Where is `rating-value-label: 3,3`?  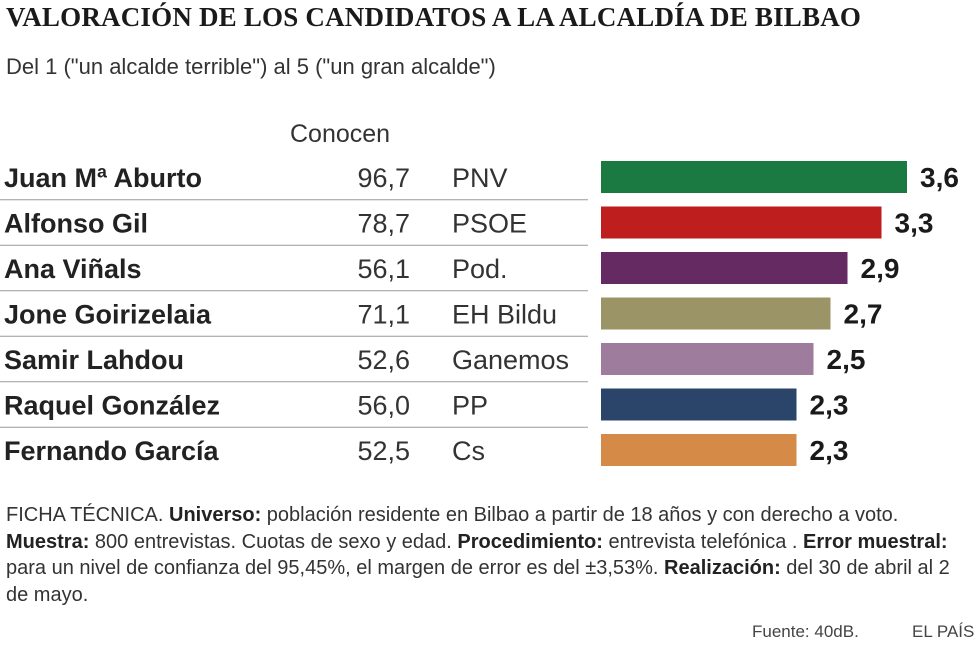
rating-value-label: 3,3 is located at coordinates (914, 223).